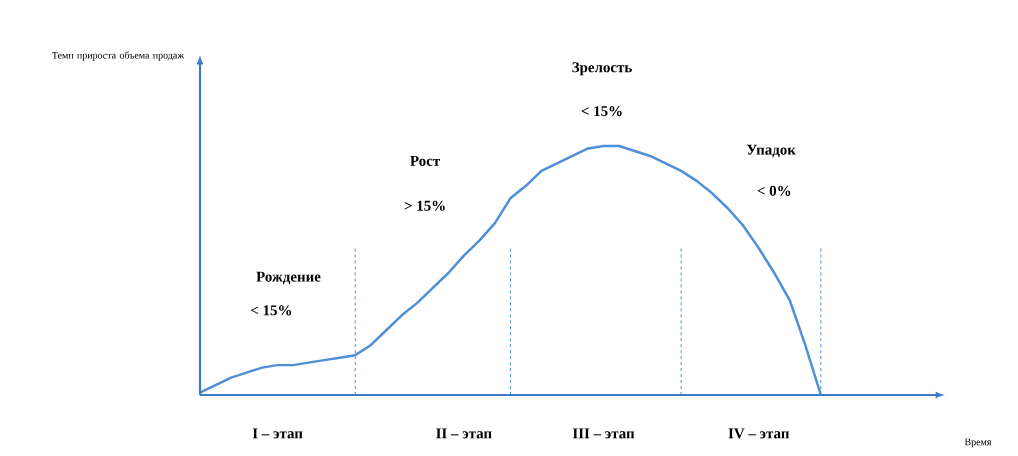 The width and height of the screenshot is (1018, 456). I want to click on annotation: < 0%, so click(774, 190).